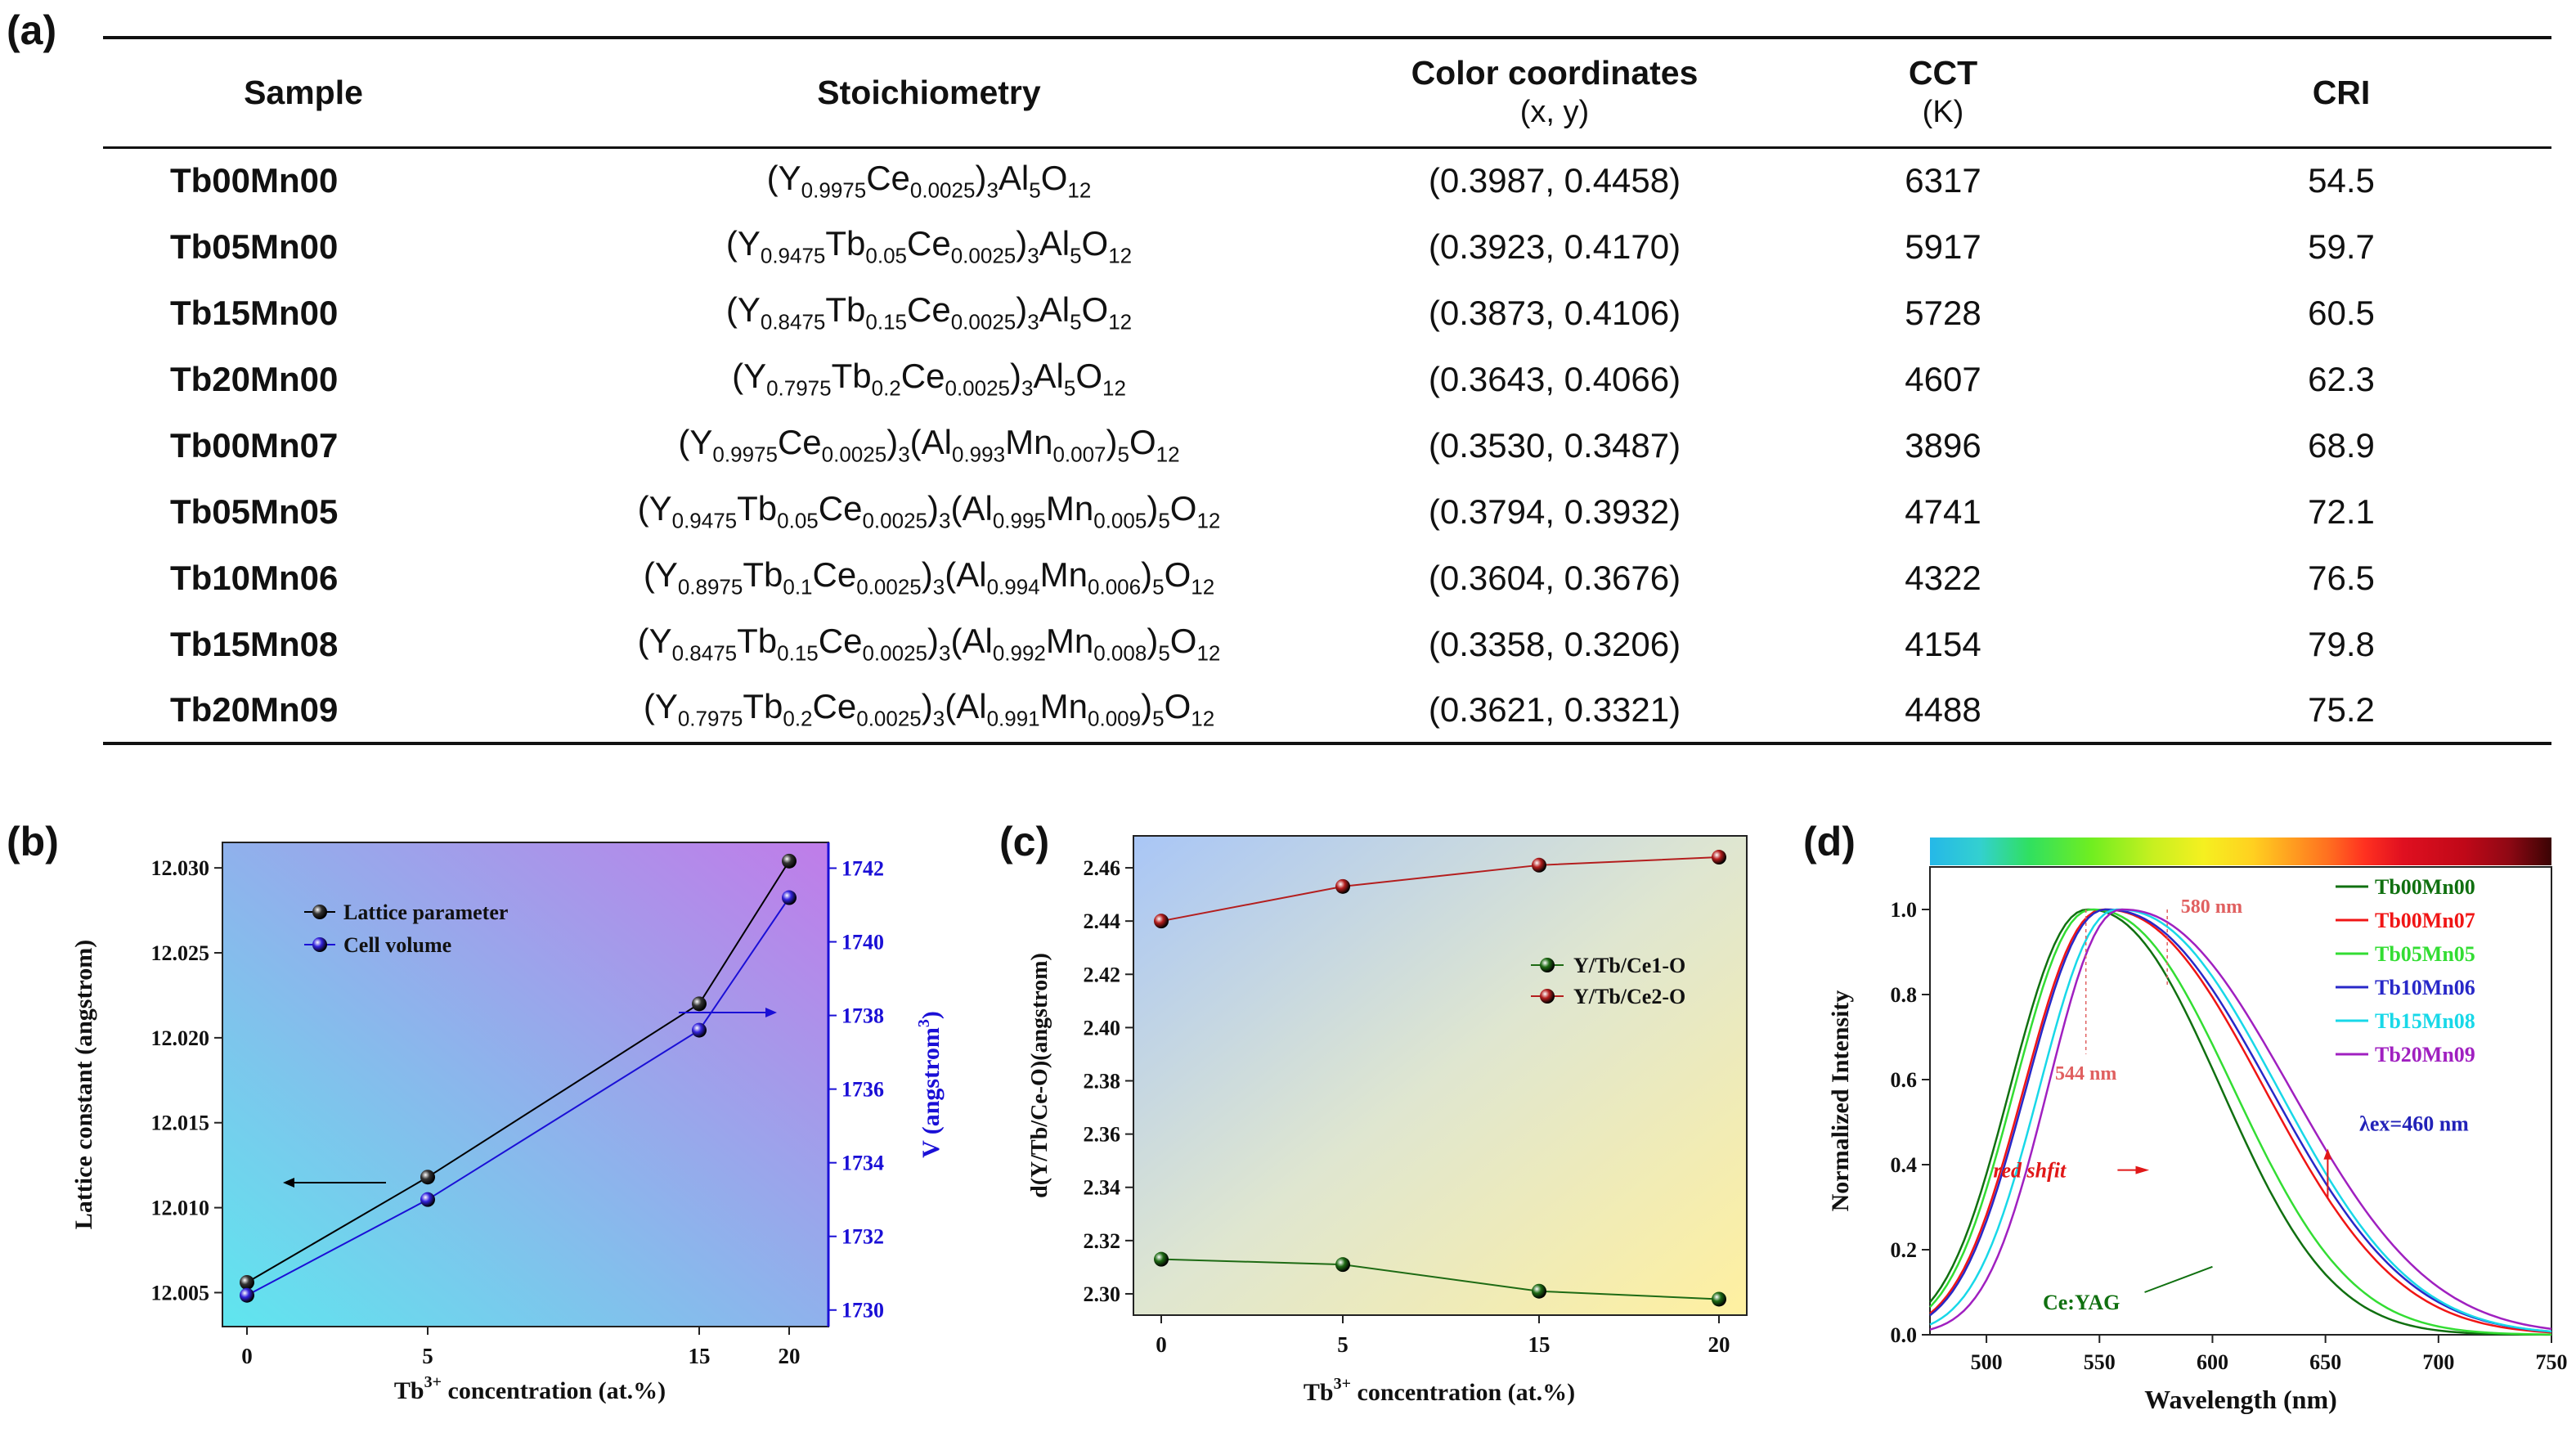 Image resolution: width=2576 pixels, height=1446 pixels. I want to click on cell-sample: Tb20Mn09, so click(254, 709).